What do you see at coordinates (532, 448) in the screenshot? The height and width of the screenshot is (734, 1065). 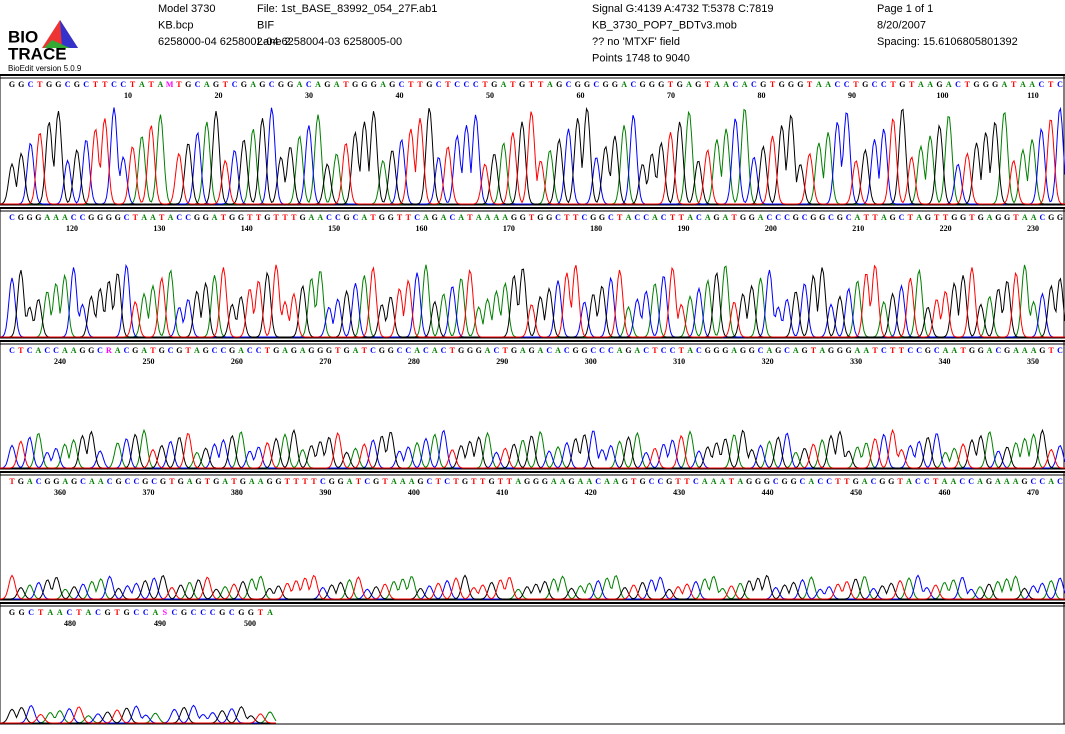 I see `trace` at bounding box center [532, 448].